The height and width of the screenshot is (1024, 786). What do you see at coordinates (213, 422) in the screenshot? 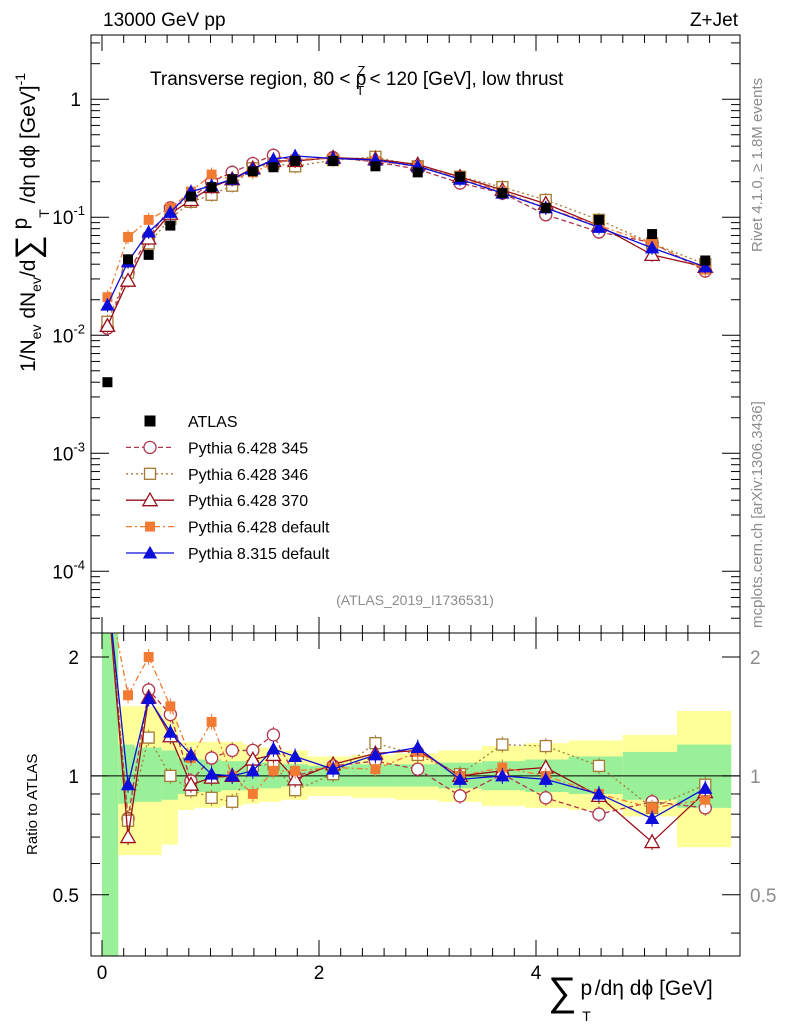
I see `legend-label: ATLAS` at bounding box center [213, 422].